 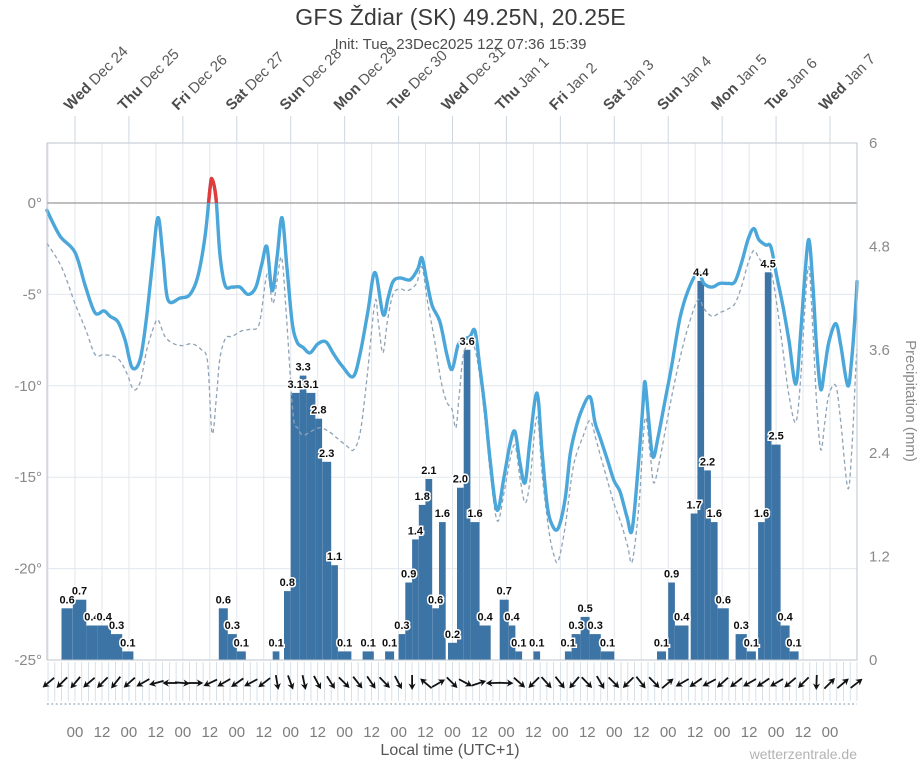 I want to click on day-label: Mon Jan 5, so click(x=739, y=82).